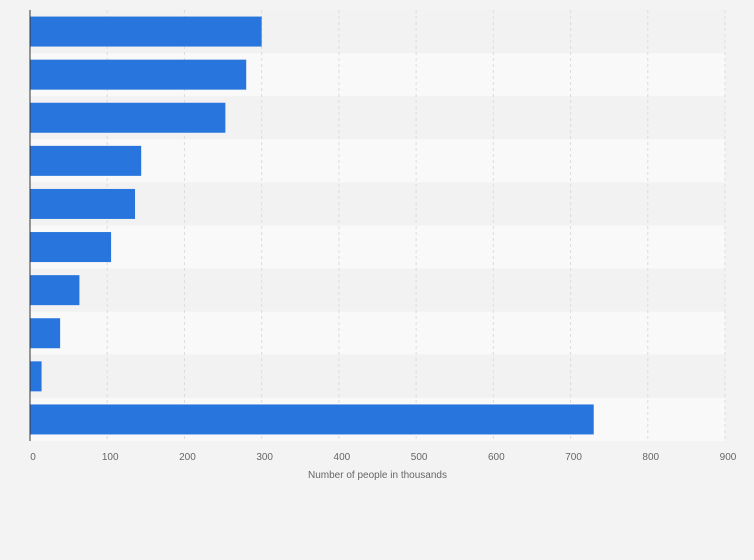 The height and width of the screenshot is (560, 754). I want to click on x-tick-label: 800, so click(650, 457).